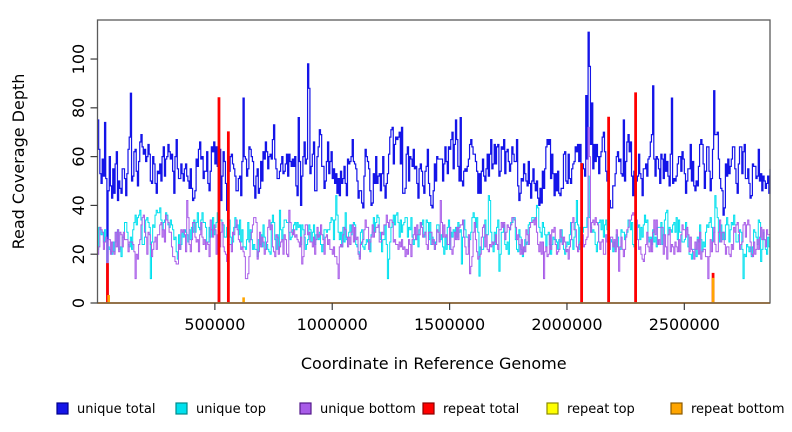  I want to click on x-tick-label: 500000, so click(214, 324).